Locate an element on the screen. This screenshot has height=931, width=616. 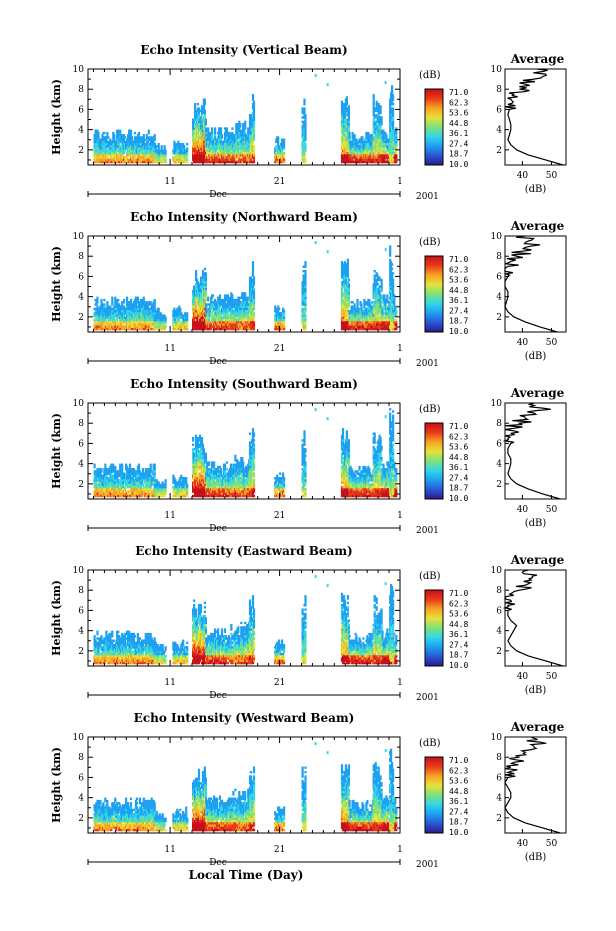
colorbar-level: 62.3 is located at coordinates (458, 102).